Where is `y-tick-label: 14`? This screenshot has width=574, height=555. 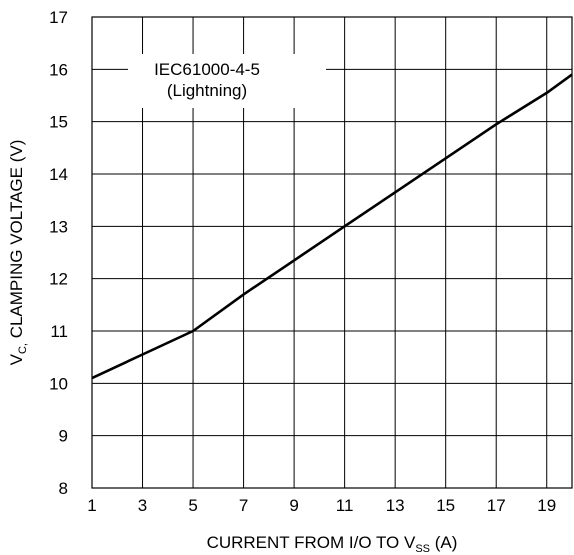 y-tick-label: 14 is located at coordinates (58, 174).